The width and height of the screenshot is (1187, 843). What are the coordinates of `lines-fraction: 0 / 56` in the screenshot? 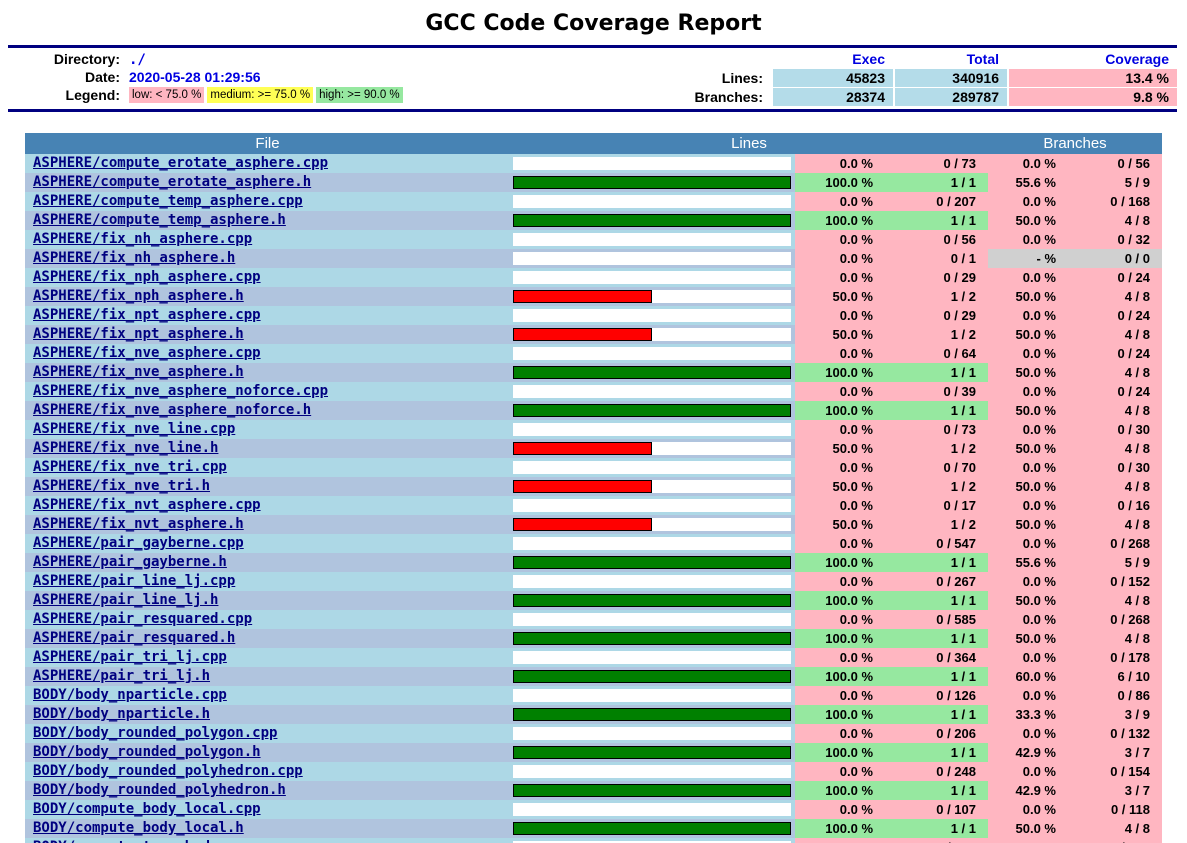 It's located at (936, 239).